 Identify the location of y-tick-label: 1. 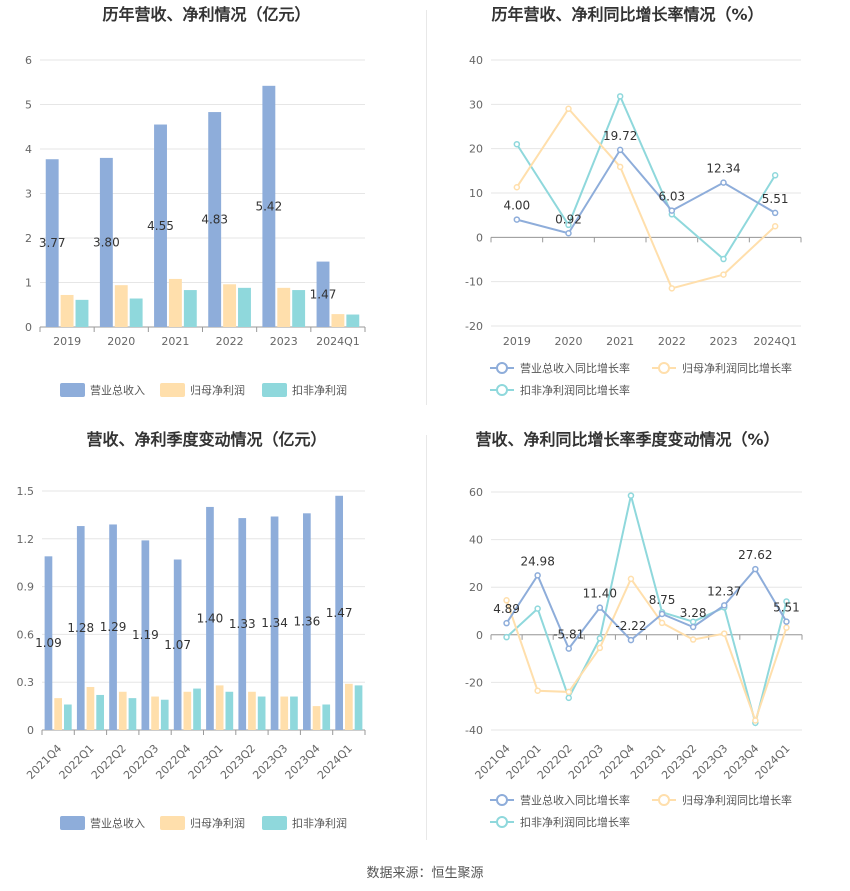
(28, 283).